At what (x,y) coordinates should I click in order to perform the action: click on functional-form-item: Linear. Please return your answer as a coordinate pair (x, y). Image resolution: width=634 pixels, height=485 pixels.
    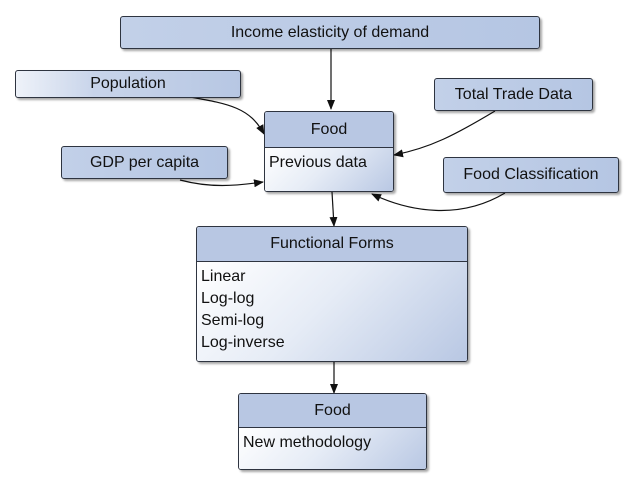
    Looking at the image, I should click on (223, 276).